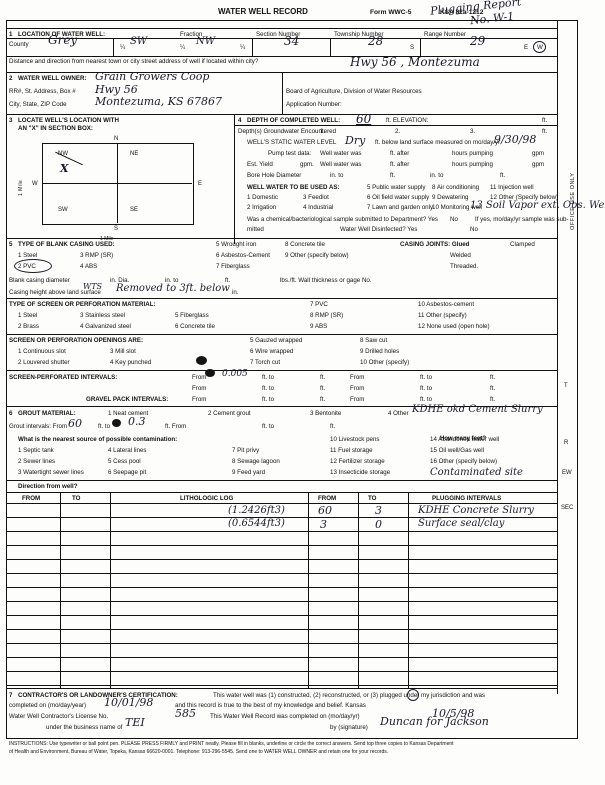 This screenshot has height=785, width=605. What do you see at coordinates (305, 244) in the screenshot?
I see `s5-col4-1: 8 Concrete tile` at bounding box center [305, 244].